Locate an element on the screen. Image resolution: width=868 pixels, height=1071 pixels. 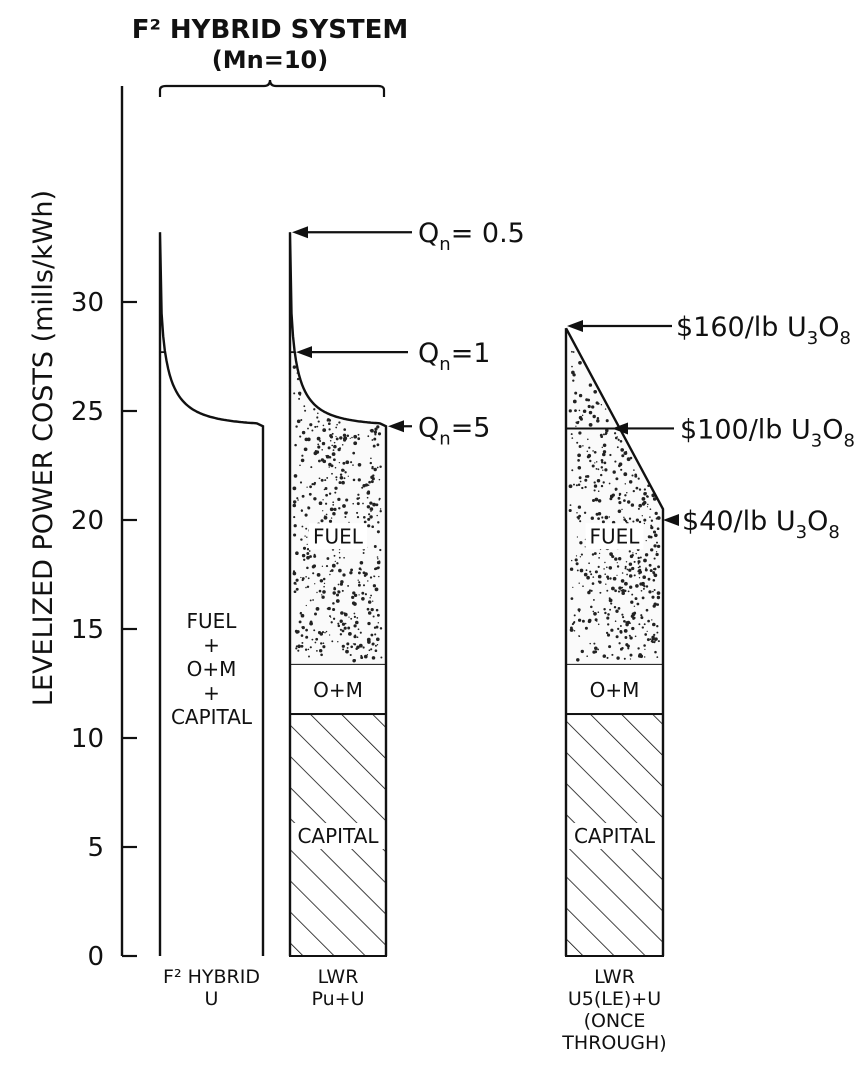
segment-om is located at coordinates (614, 689).